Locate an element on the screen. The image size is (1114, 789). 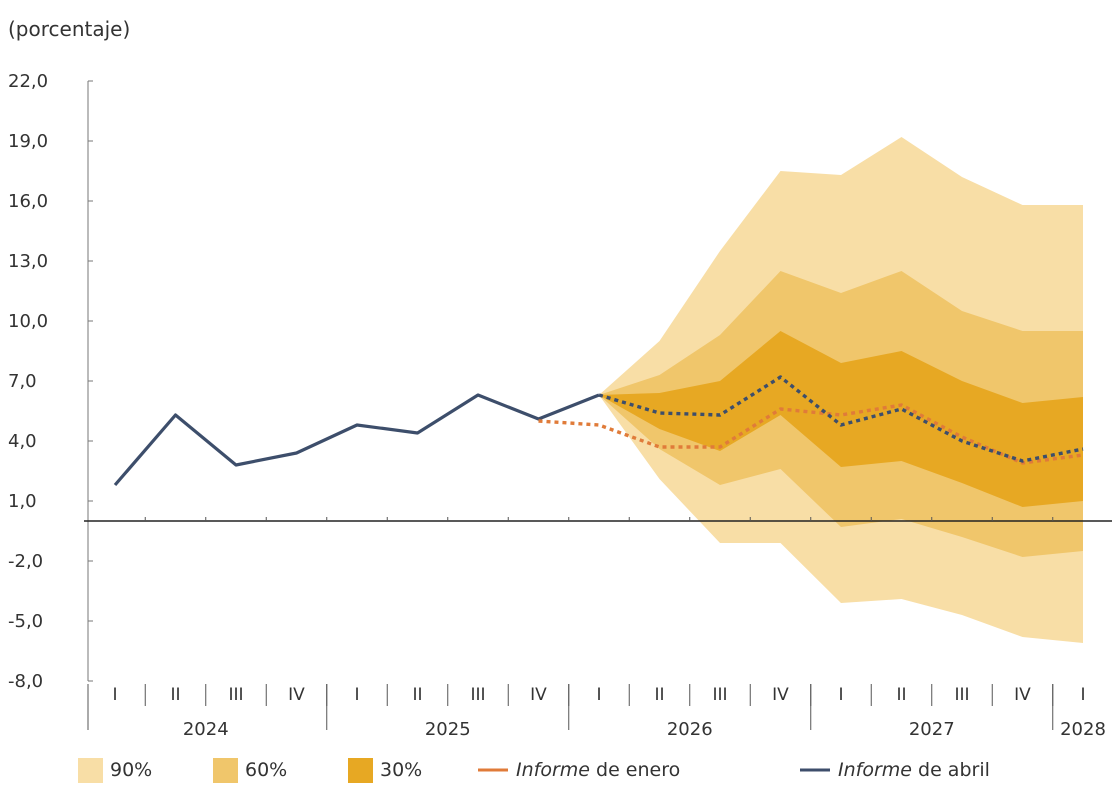
legend-label: 90% is located at coordinates (131, 770).